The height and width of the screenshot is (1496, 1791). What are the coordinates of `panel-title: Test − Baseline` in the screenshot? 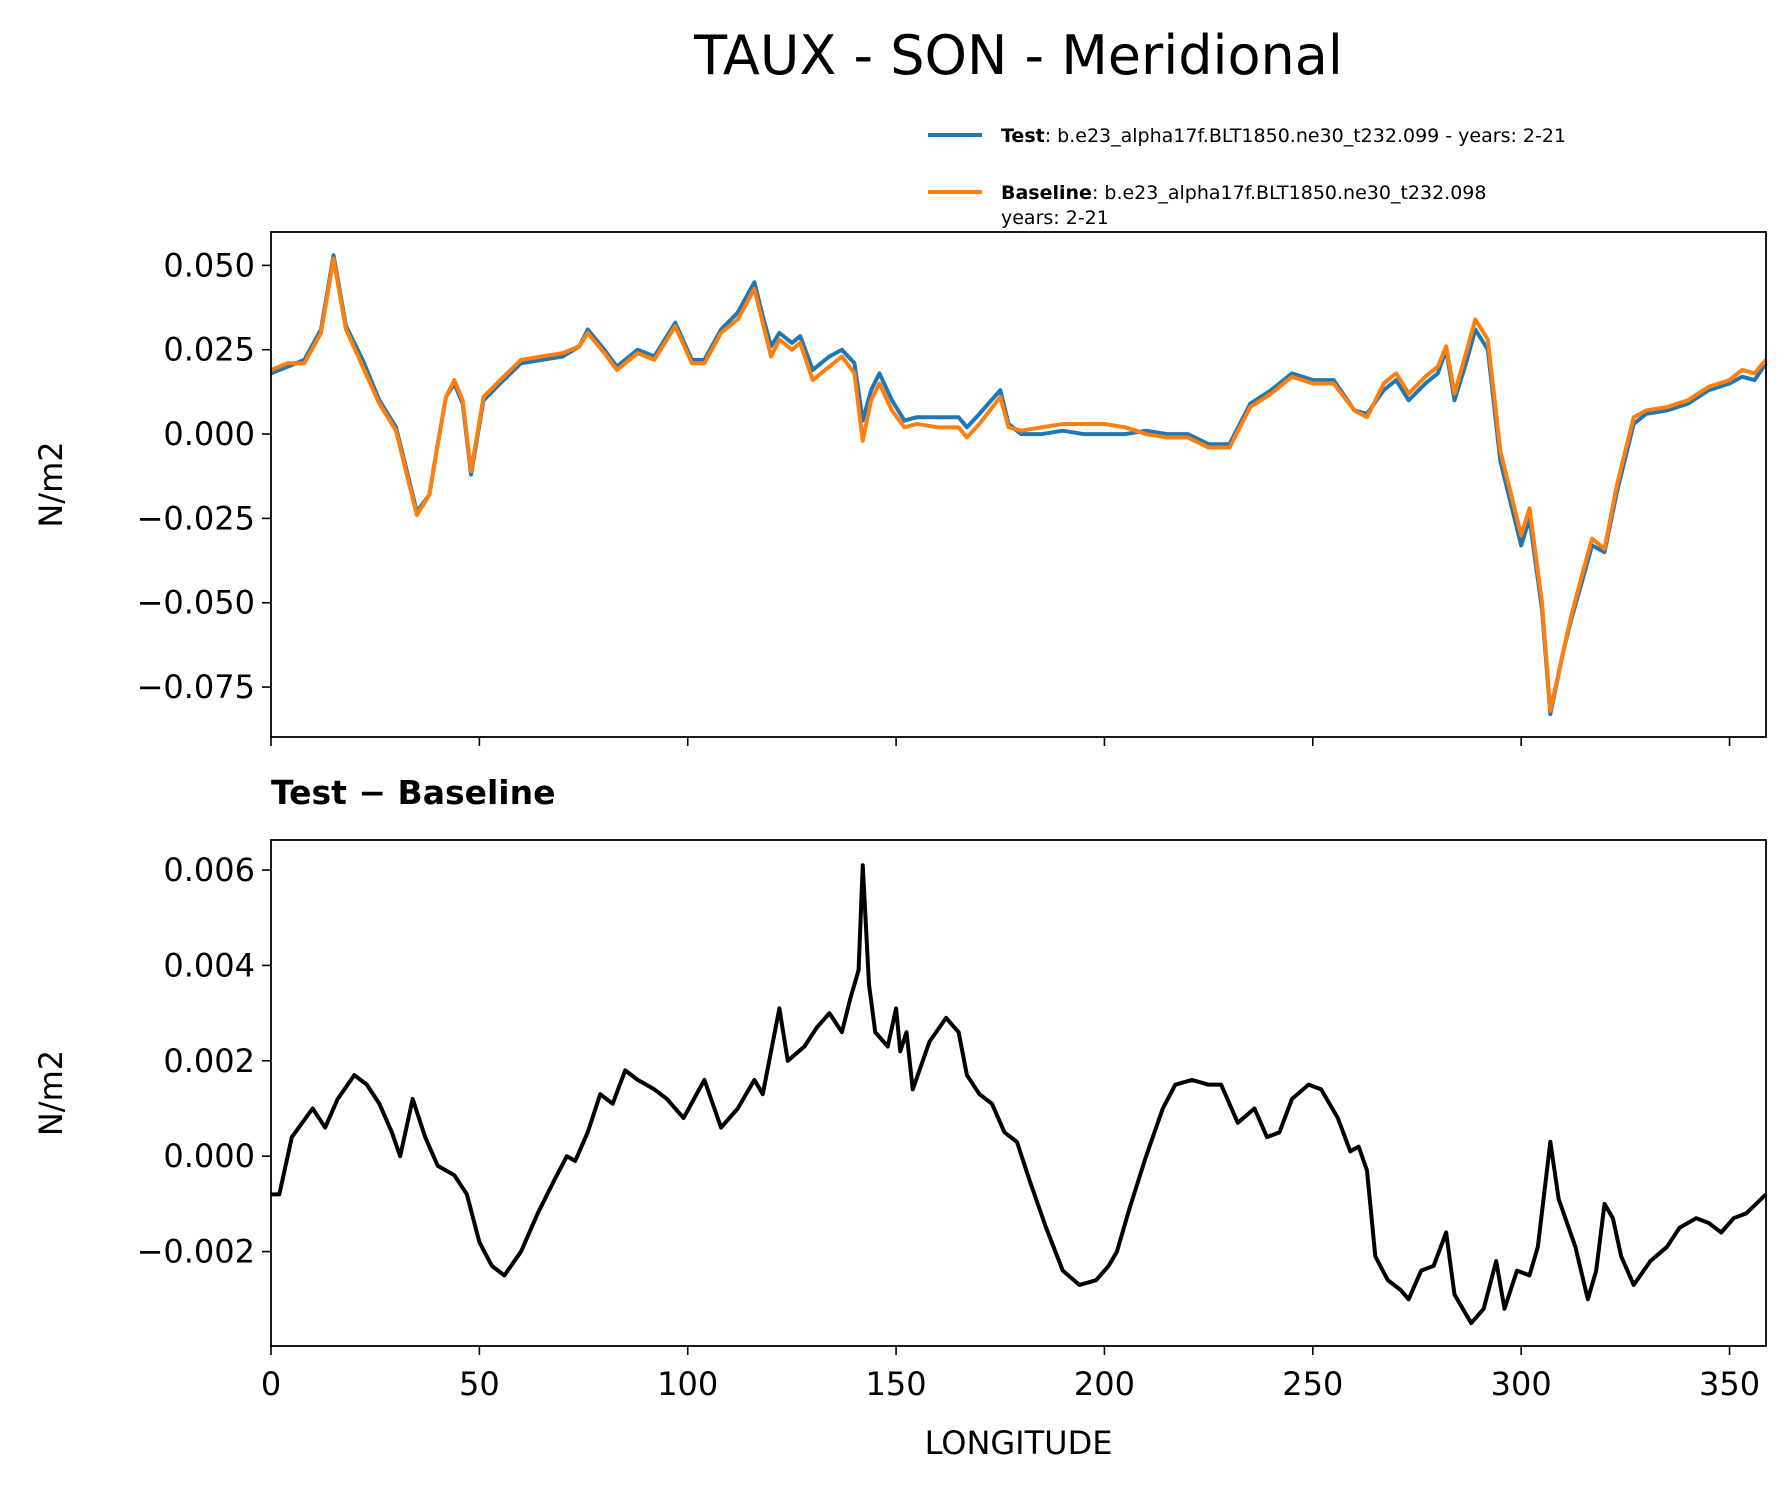 It's located at (413, 792).